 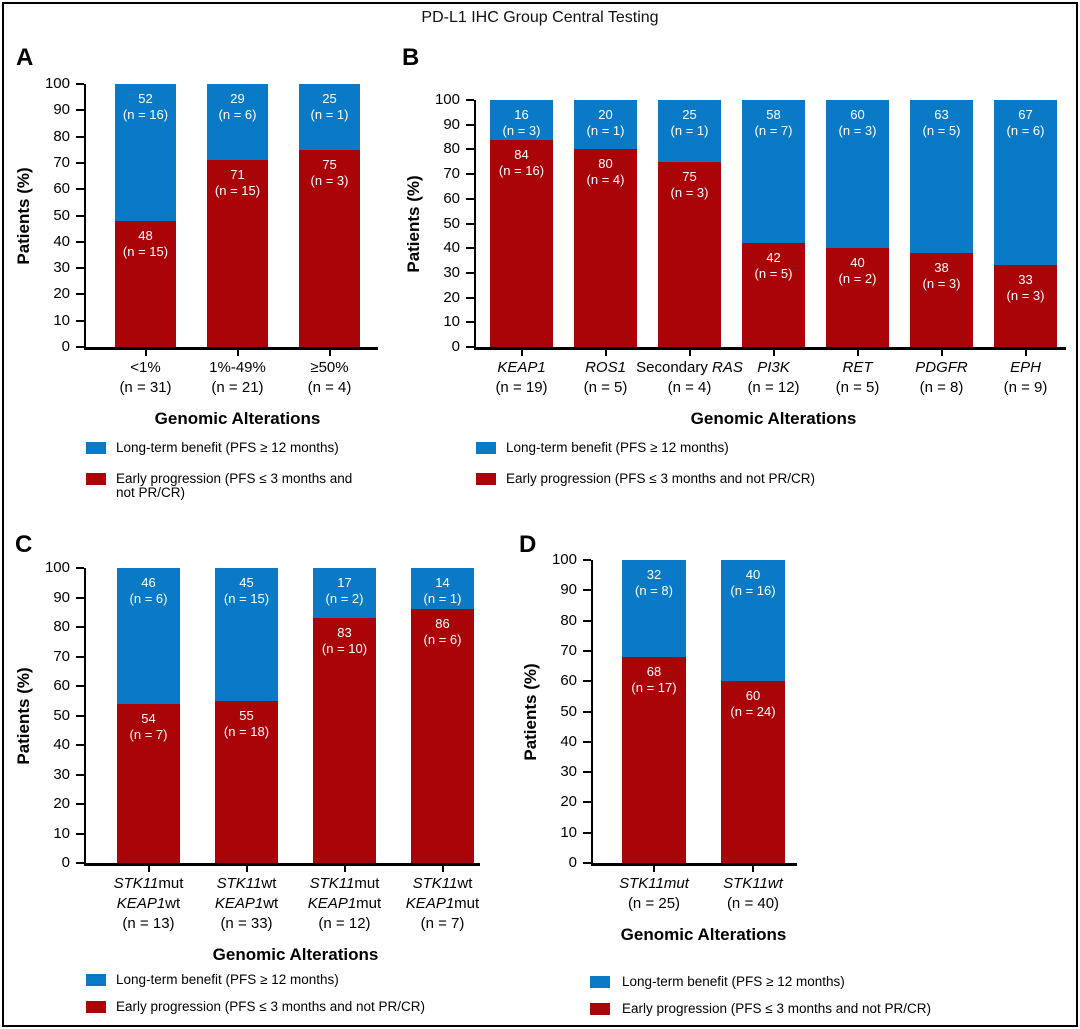 I want to click on bar-count: (n = 17), so click(x=654, y=687).